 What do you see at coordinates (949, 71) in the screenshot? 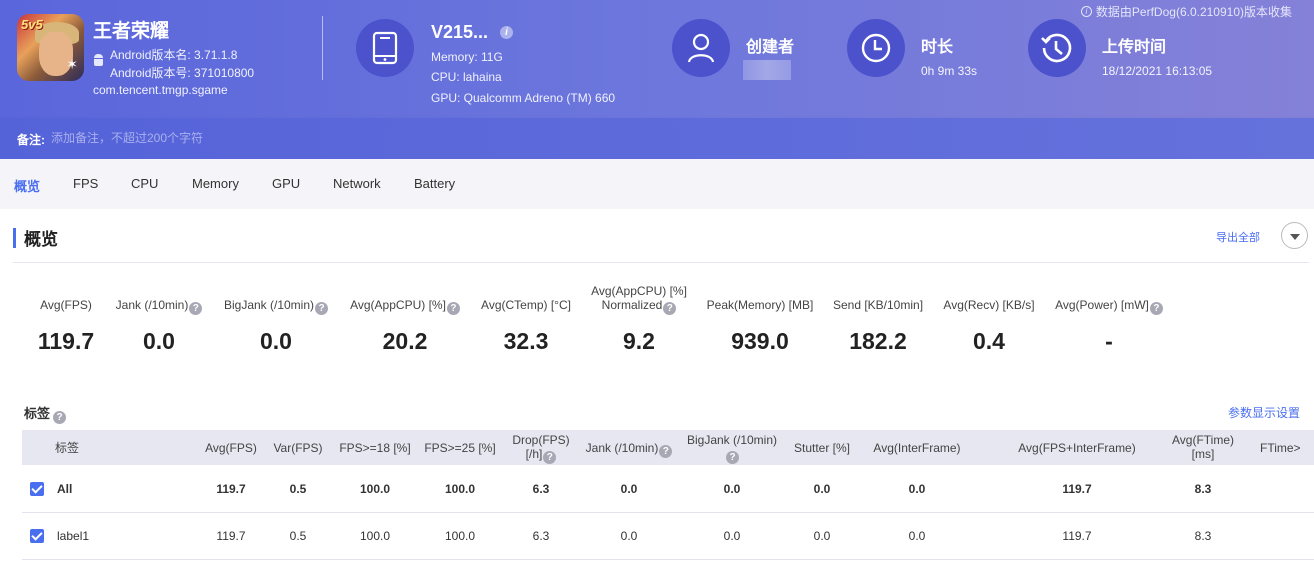
I see `duration-value: 0h 9m 33s` at bounding box center [949, 71].